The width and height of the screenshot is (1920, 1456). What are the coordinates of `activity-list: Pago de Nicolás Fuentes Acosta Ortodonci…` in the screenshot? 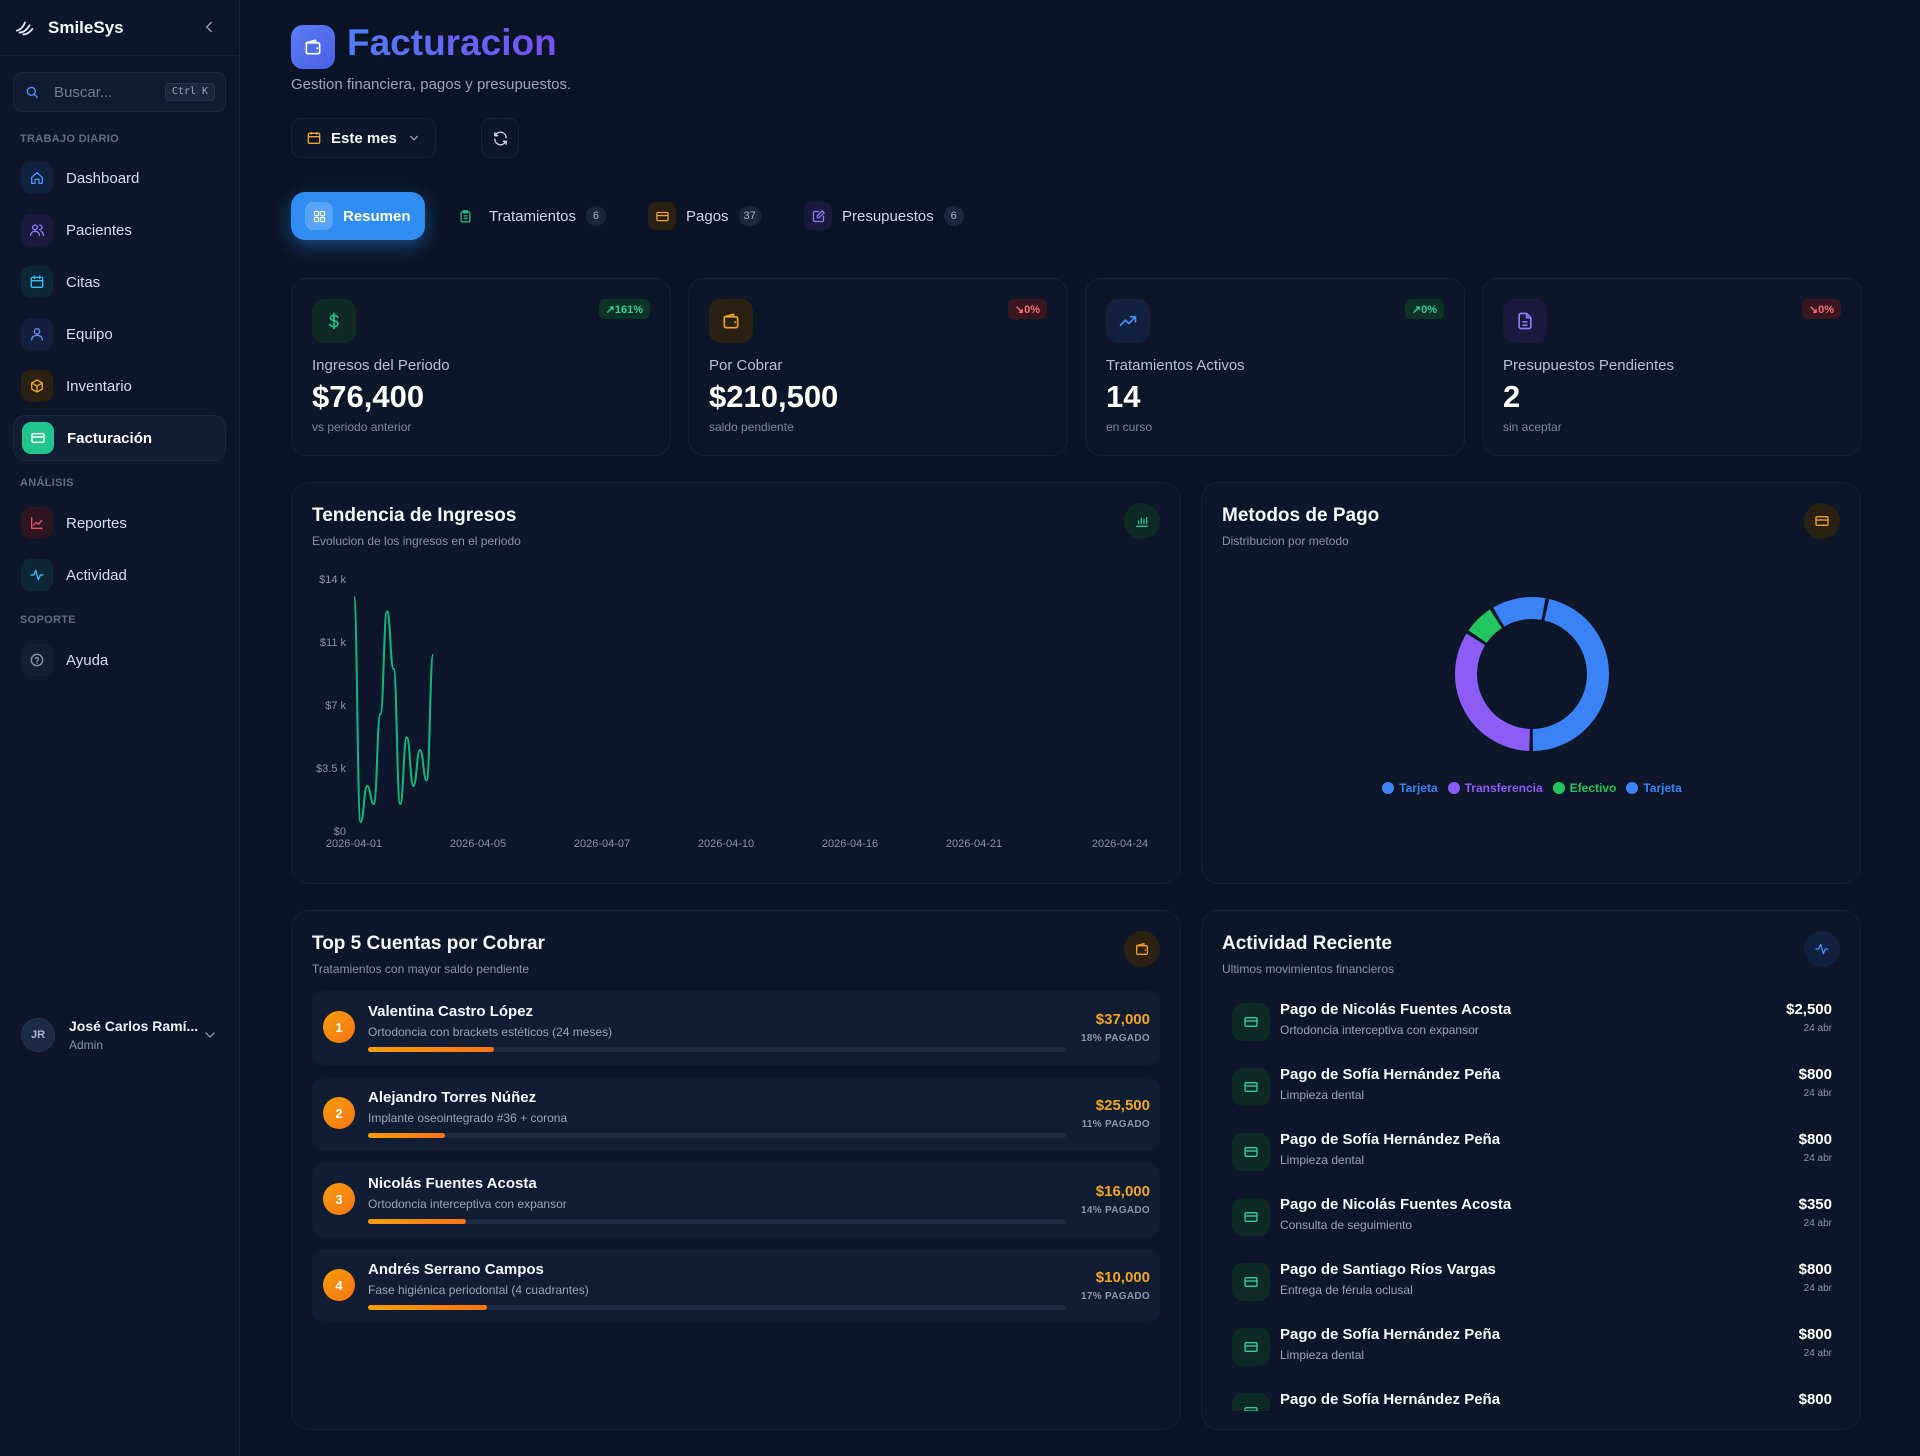 It's located at (1531, 1161).